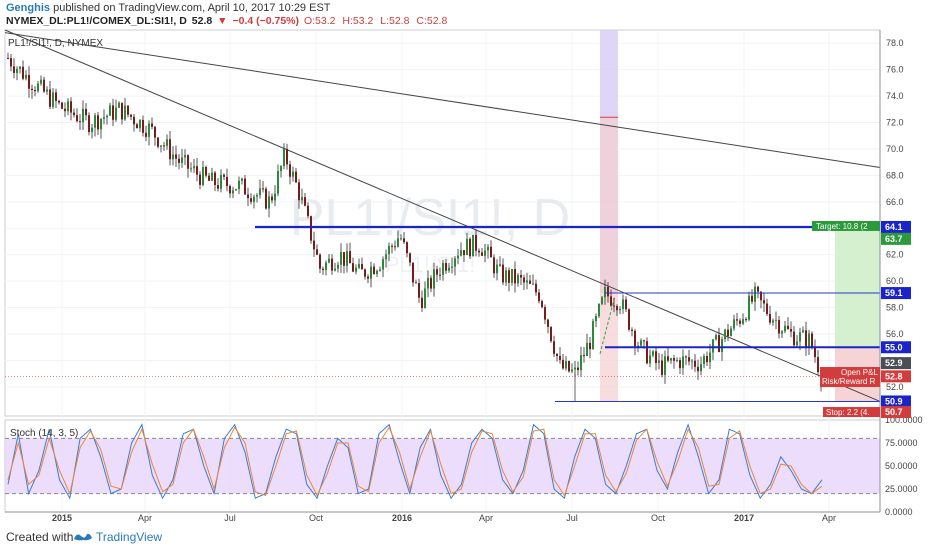 The height and width of the screenshot is (550, 932). I want to click on price-tag-target2: 63.7, so click(894, 239).